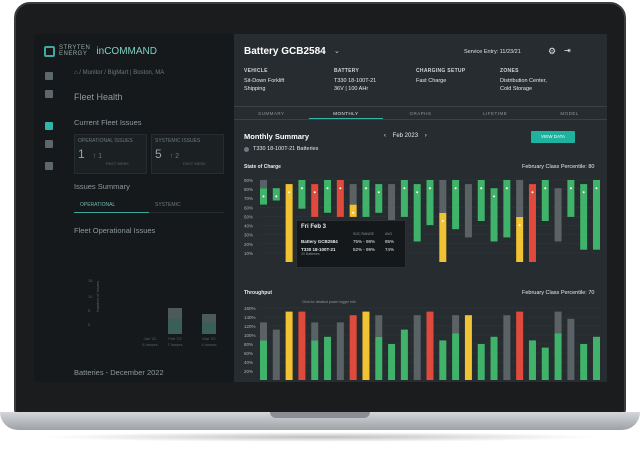  What do you see at coordinates (422, 343) in the screenshot?
I see `throughput-chart: 160% 140% 120% 100% 80% 60% 40% 20%` at bounding box center [422, 343].